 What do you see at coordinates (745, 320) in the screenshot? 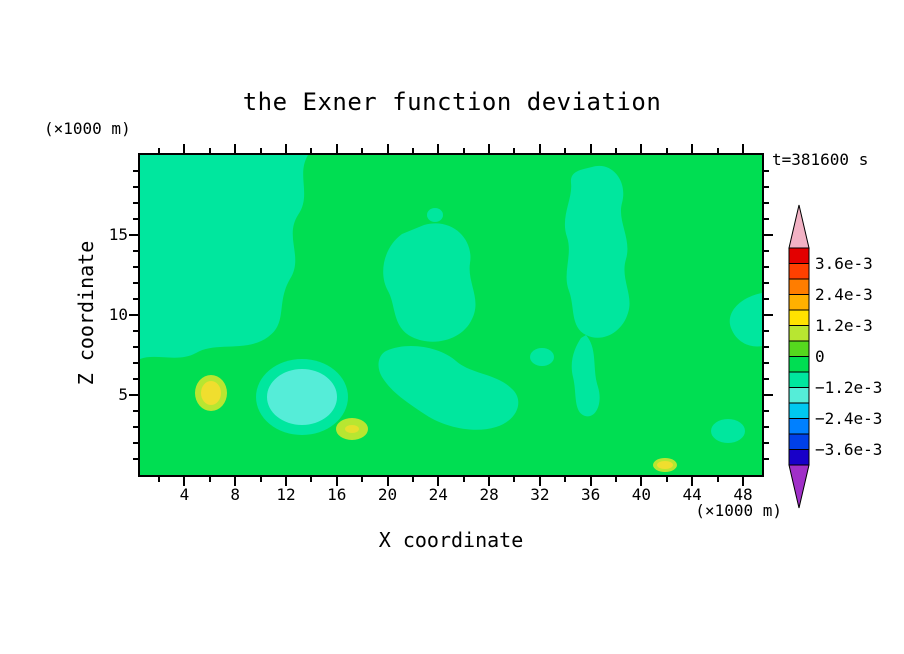
I see `contour-region-right-edge-lobe` at bounding box center [745, 320].